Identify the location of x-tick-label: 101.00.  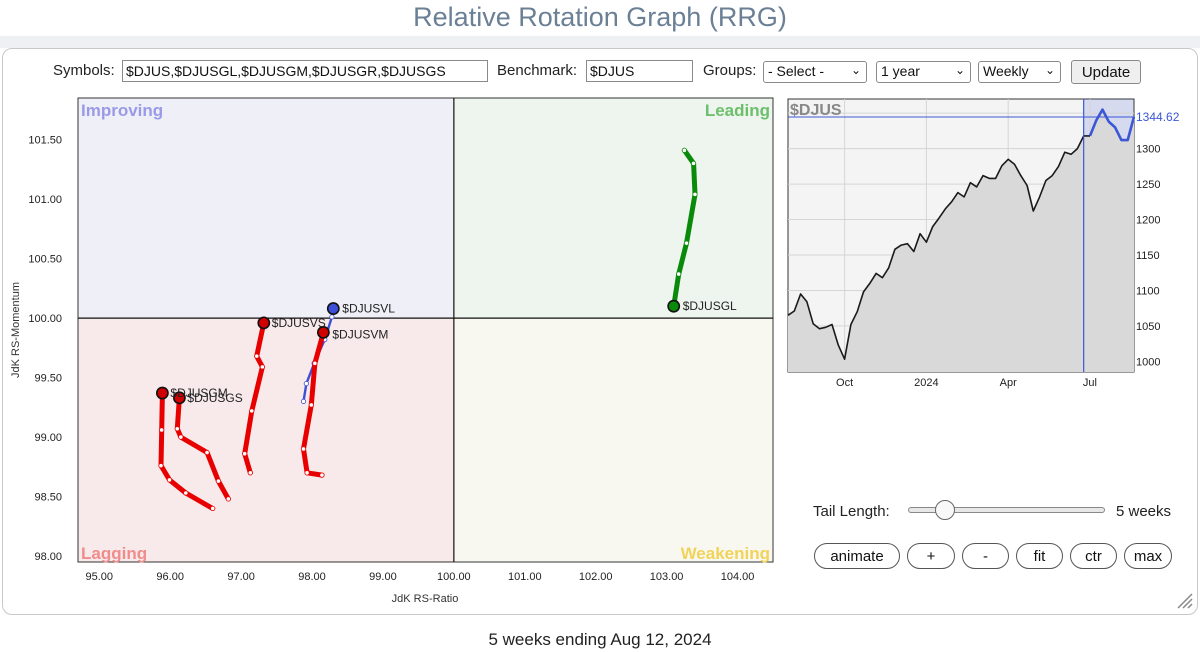
(525, 577).